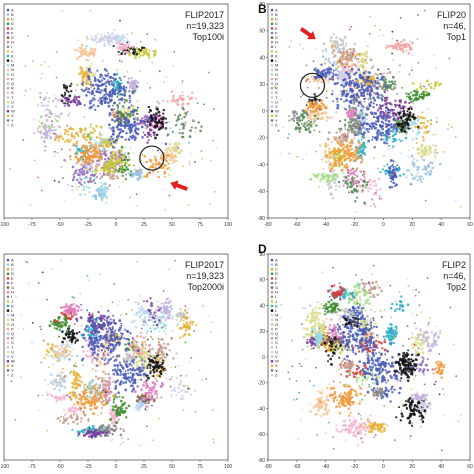 The height and width of the screenshot is (474, 474). Describe the element at coordinates (59, 225) in the screenshot. I see `x-tick-label: -50` at that location.